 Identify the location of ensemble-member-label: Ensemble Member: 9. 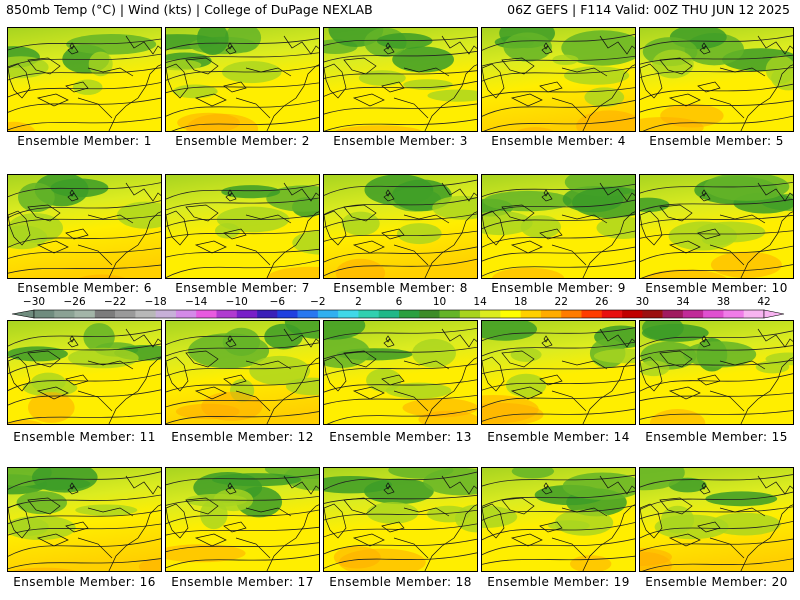
(558, 288).